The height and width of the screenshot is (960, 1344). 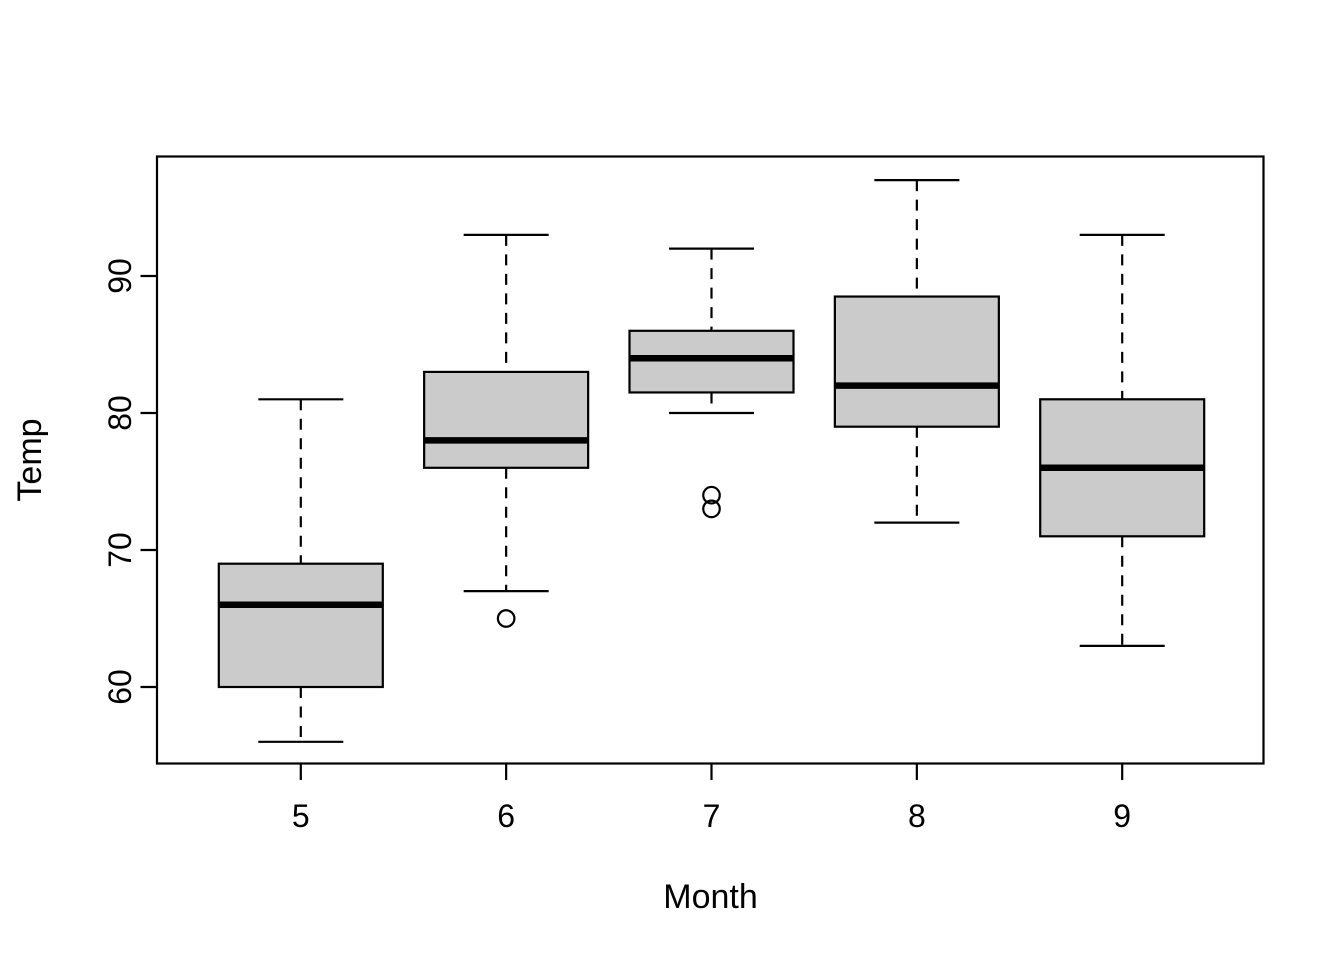 I want to click on x-axis-title: Month, so click(x=710, y=897).